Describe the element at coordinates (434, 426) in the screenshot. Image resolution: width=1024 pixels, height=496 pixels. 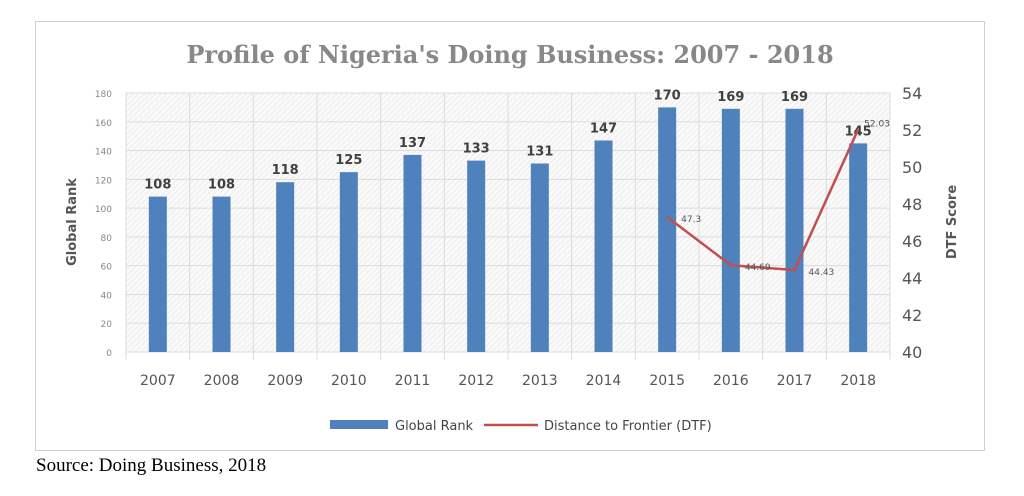
I see `legend-label-global-rank: Global Rank` at that location.